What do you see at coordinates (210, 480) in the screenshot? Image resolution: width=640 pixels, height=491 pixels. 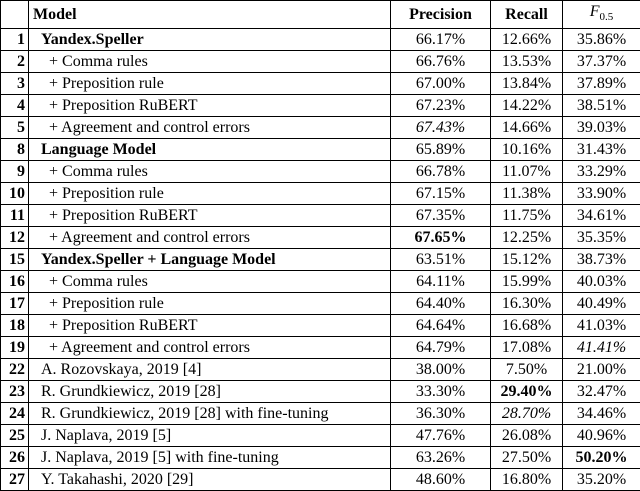 I see `model-name: Y. Takahashi, 2020 [29]` at bounding box center [210, 480].